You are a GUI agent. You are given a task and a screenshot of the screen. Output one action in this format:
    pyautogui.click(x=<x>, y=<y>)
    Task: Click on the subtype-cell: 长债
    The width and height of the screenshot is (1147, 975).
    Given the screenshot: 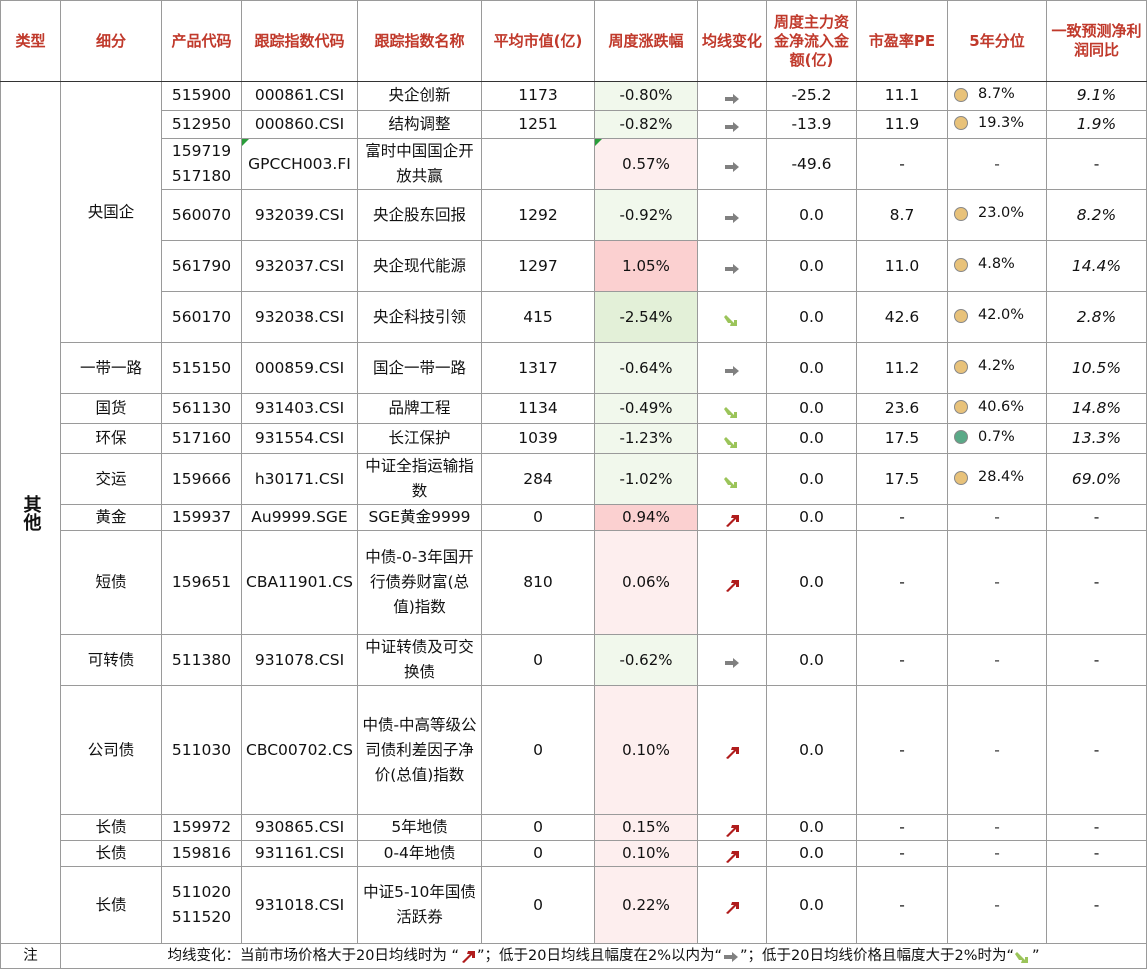 What is the action you would take?
    pyautogui.click(x=111, y=853)
    